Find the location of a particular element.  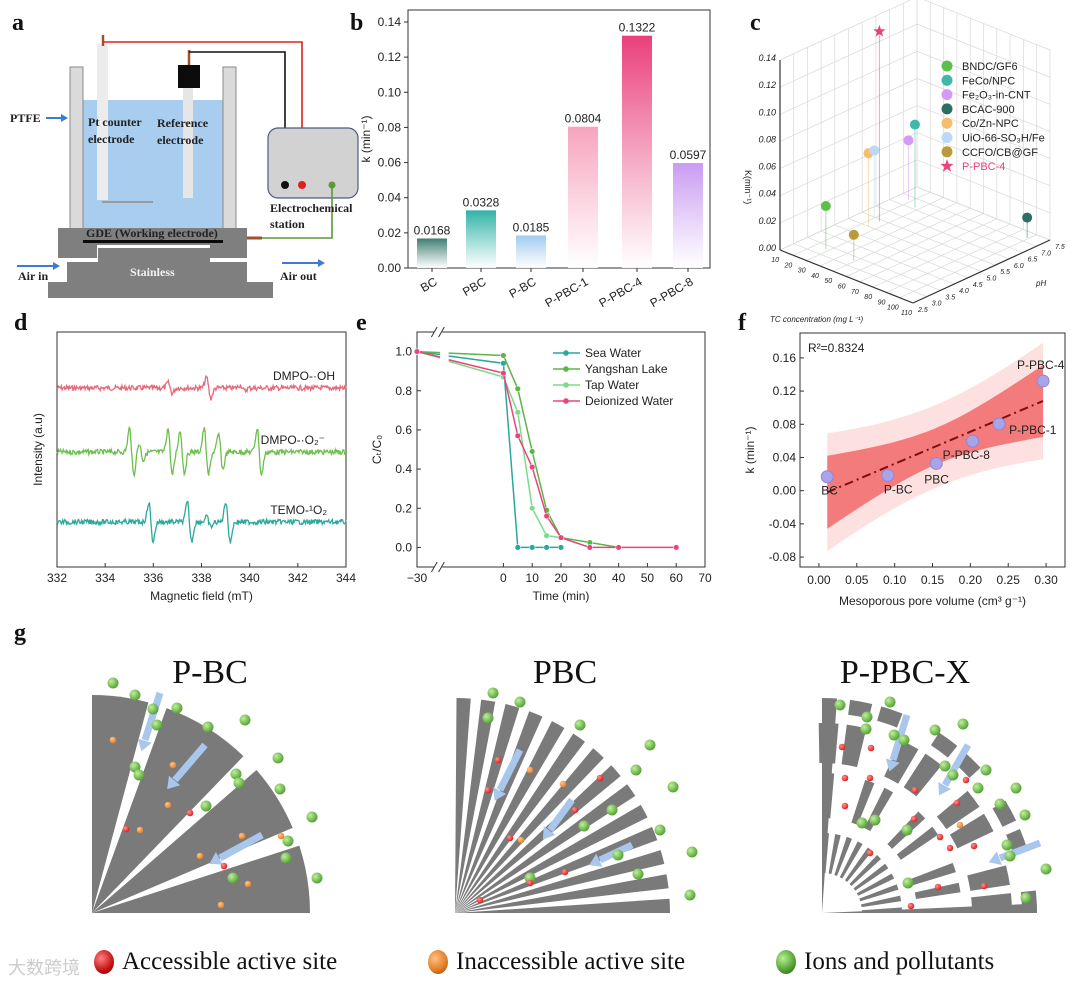

spectrum-label: DMPO-·OH is located at coordinates (304, 376).